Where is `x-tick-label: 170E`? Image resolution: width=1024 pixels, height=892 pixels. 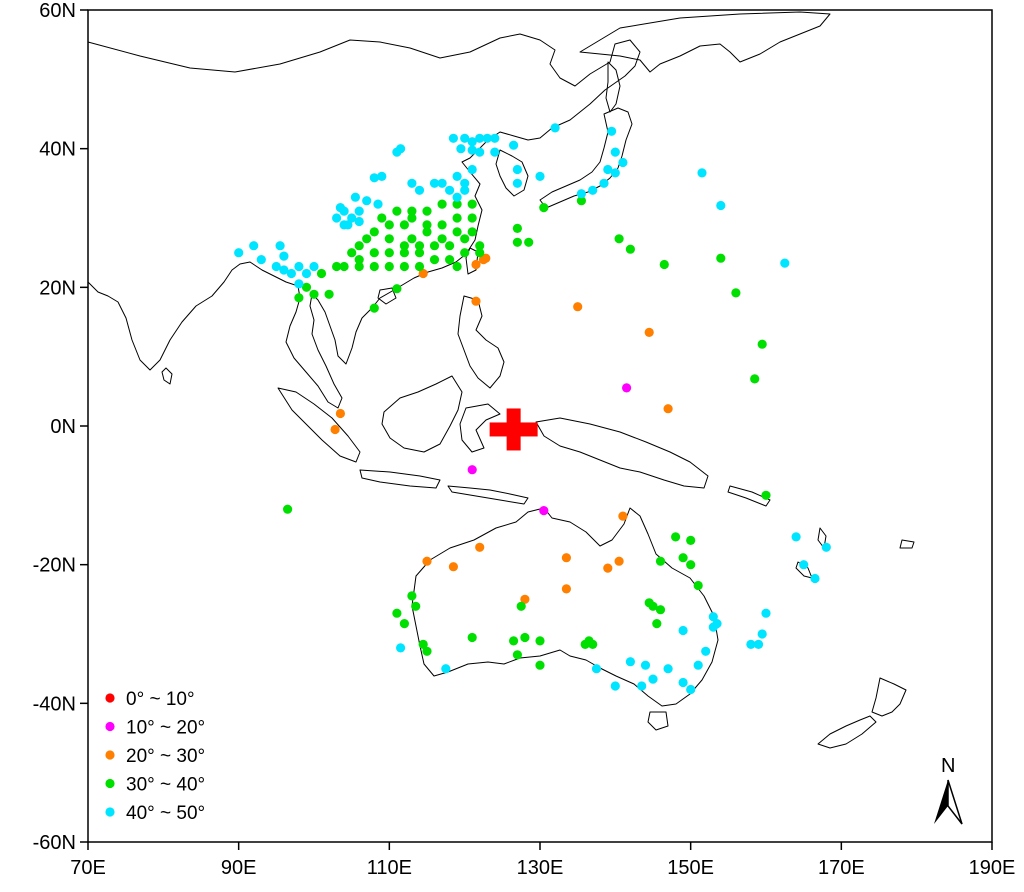 x-tick-label: 170E is located at coordinates (841, 868).